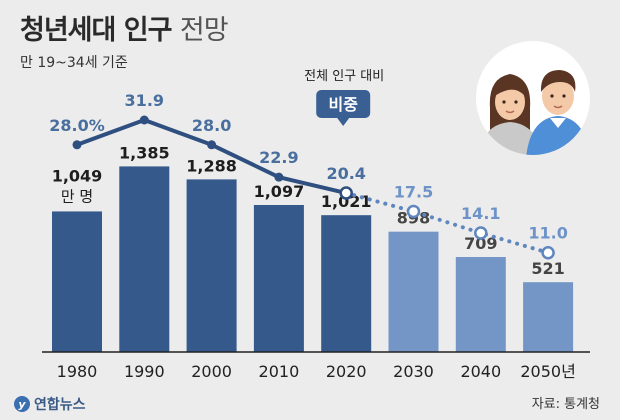  What do you see at coordinates (144, 371) in the screenshot?
I see `x-tick-label: 1990` at bounding box center [144, 371].